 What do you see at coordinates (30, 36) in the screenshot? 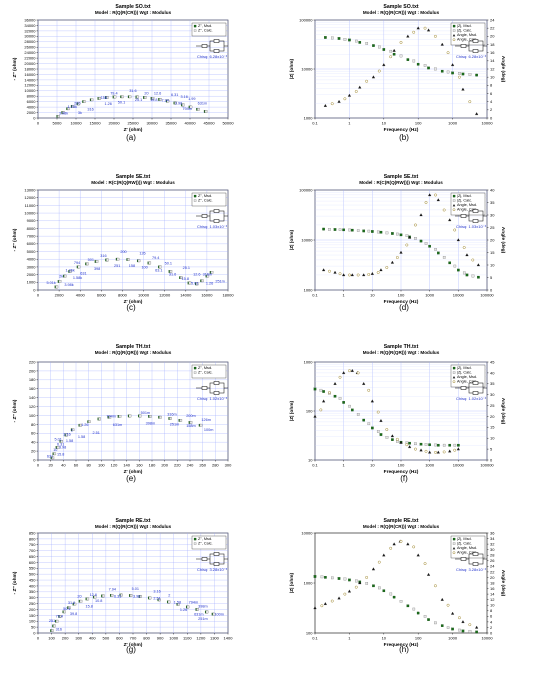
I see `y-tick-label: 30000` at bounding box center [30, 36].